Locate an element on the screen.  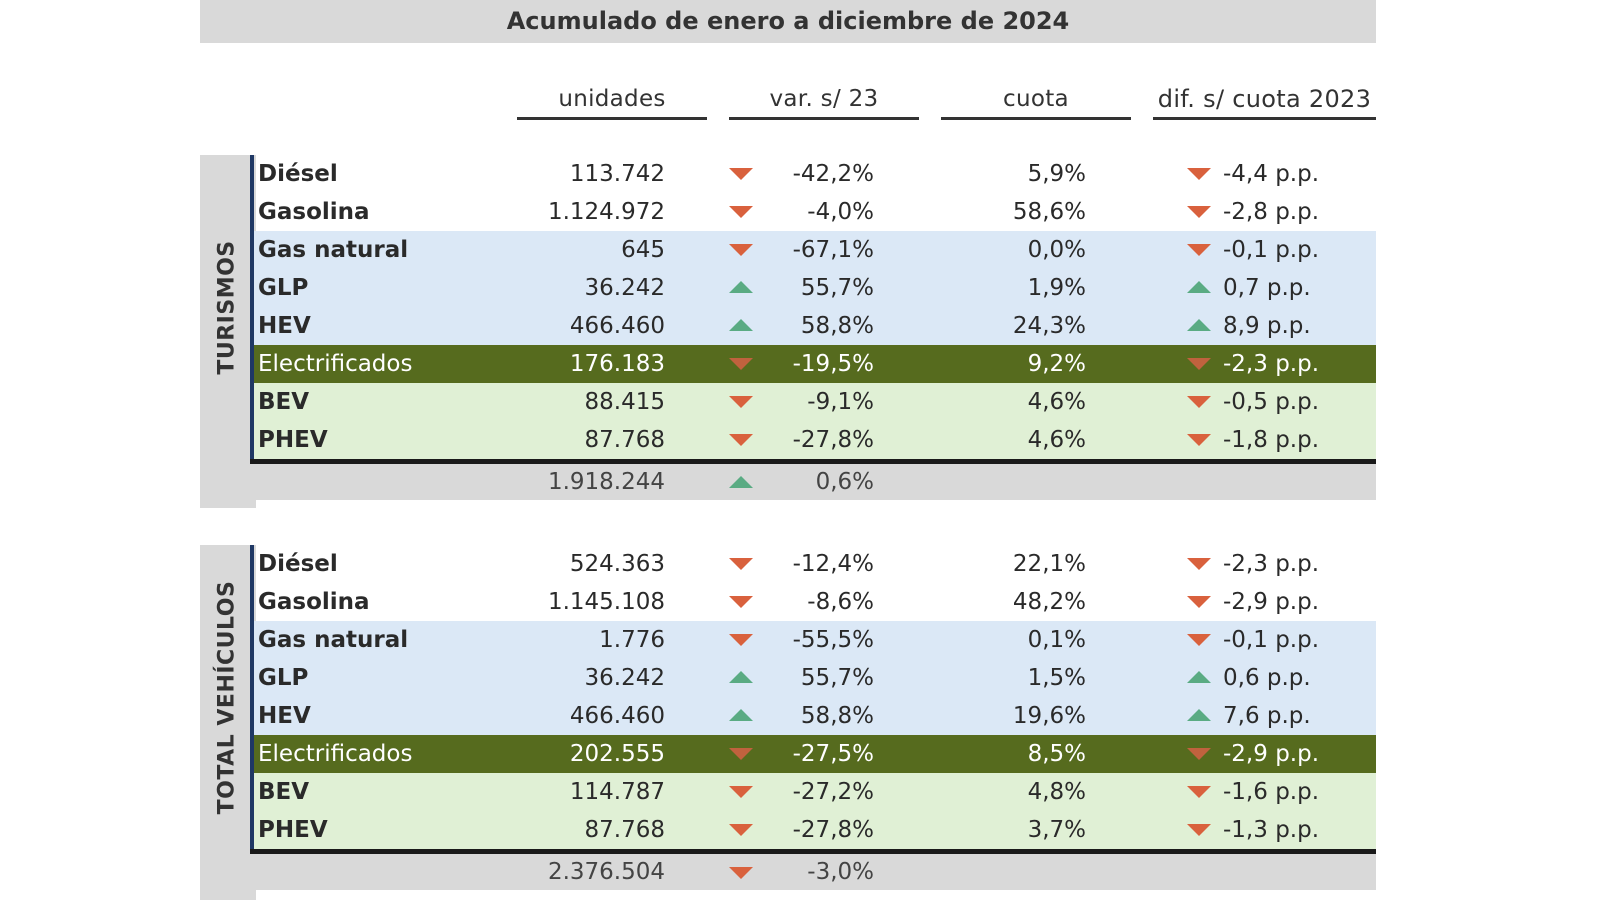
var-value: 58,8% is located at coordinates (837, 326).